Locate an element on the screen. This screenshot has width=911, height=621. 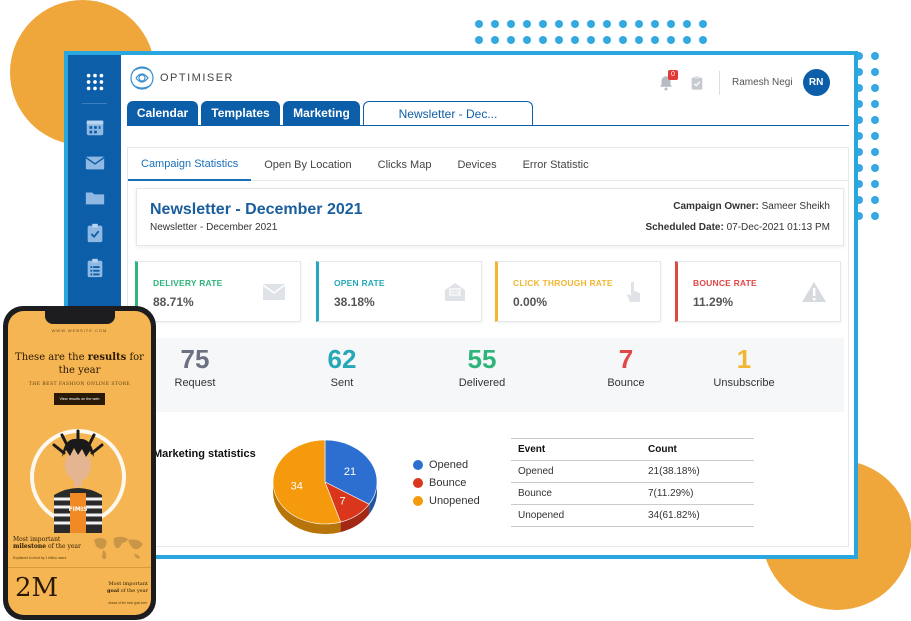
folder-icon is located at coordinates (94, 198).